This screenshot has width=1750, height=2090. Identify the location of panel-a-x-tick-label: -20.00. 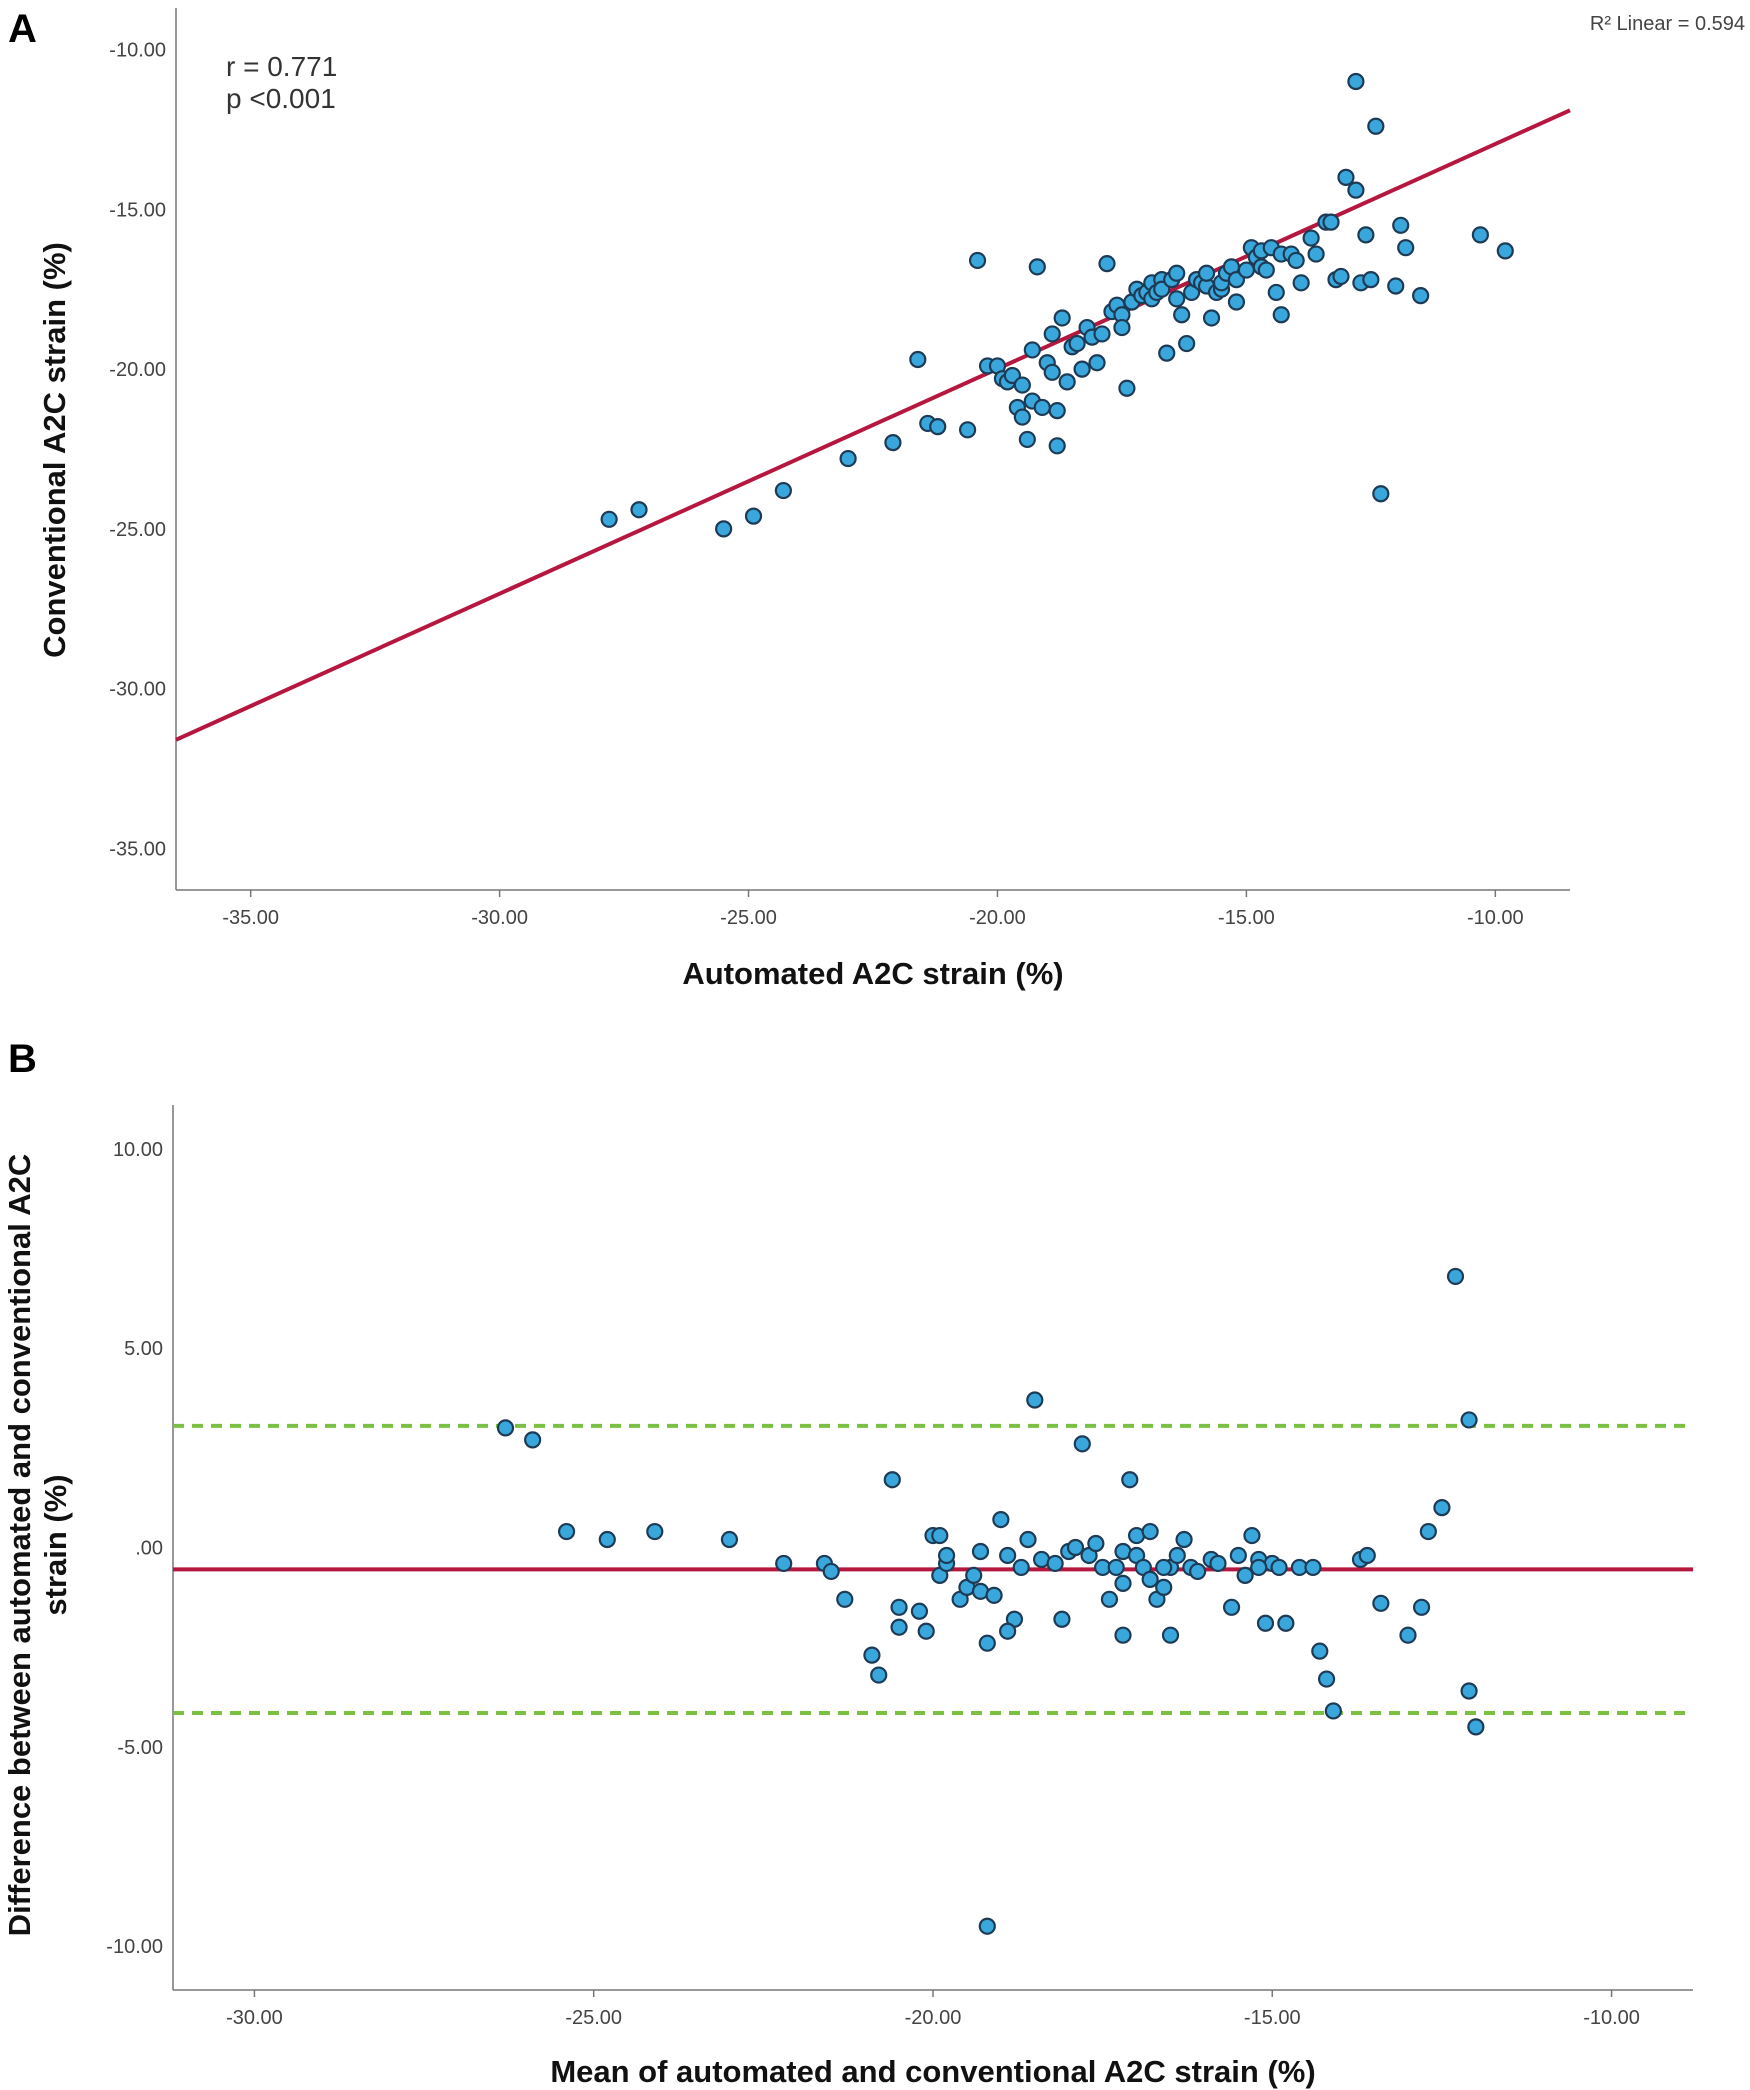
(997, 918).